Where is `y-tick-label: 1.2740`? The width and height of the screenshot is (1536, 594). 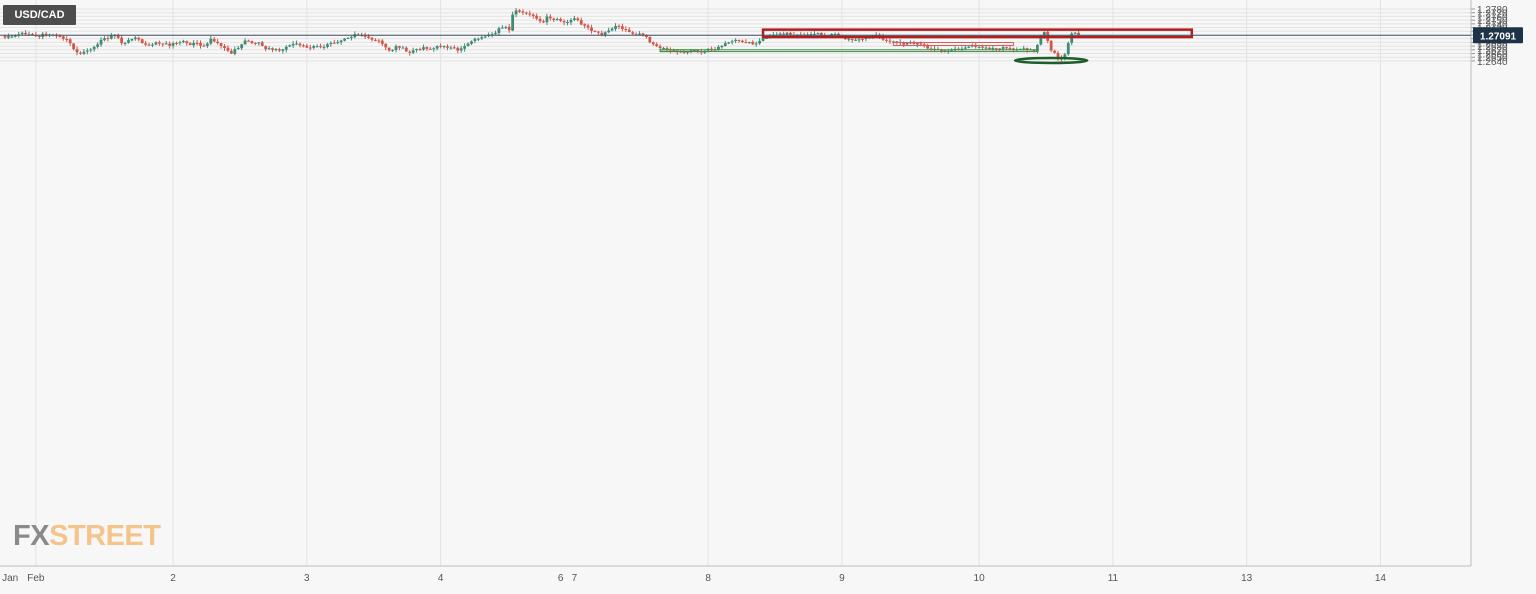 y-tick-label: 1.2740 is located at coordinates (1492, 25).